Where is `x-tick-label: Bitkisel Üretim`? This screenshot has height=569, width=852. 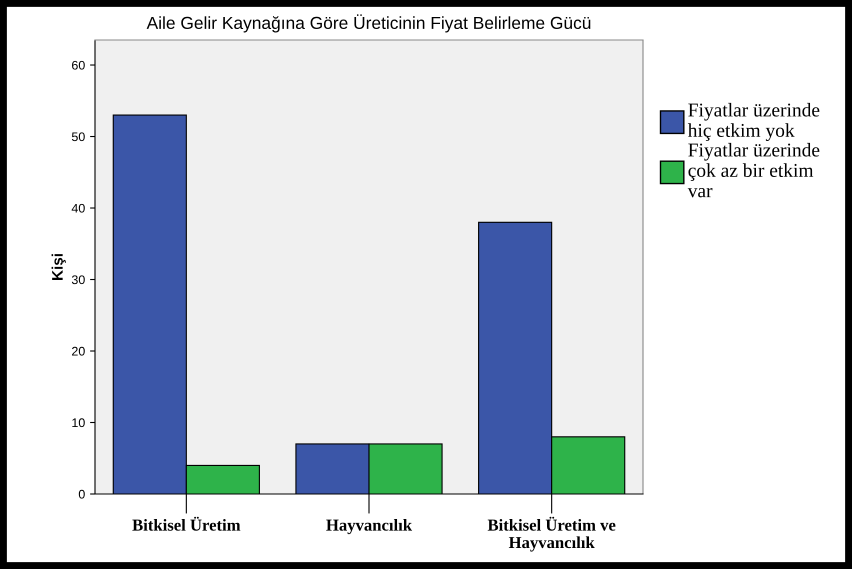 x-tick-label: Bitkisel Üretim is located at coordinates (186, 523).